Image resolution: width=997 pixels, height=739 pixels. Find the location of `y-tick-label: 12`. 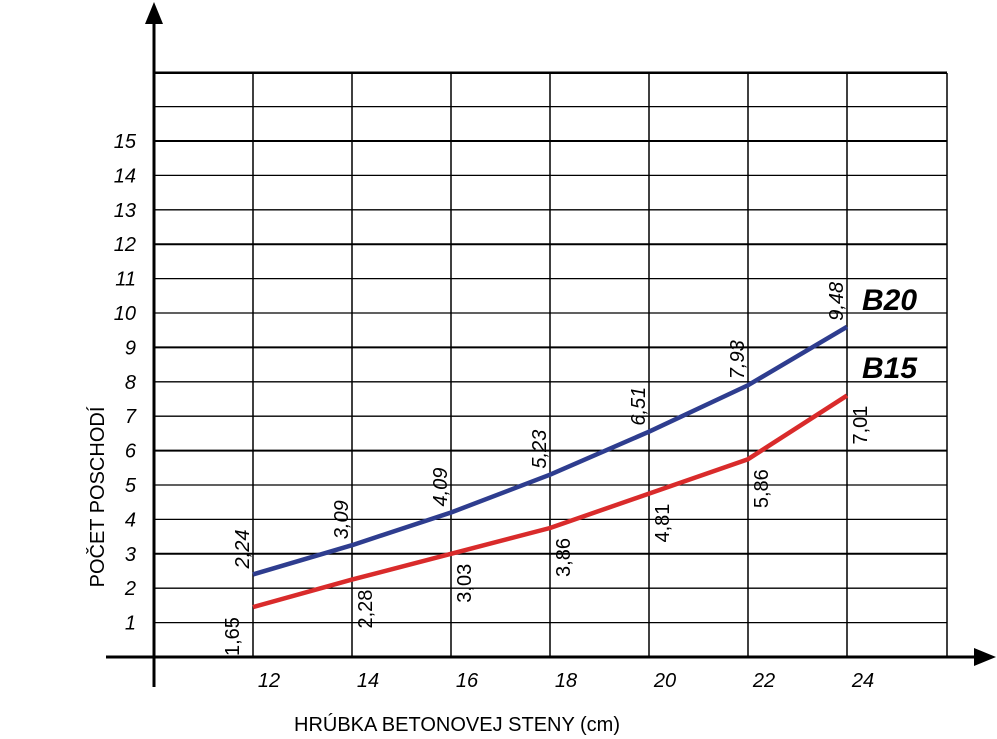

y-tick-label: 12 is located at coordinates (125, 245).